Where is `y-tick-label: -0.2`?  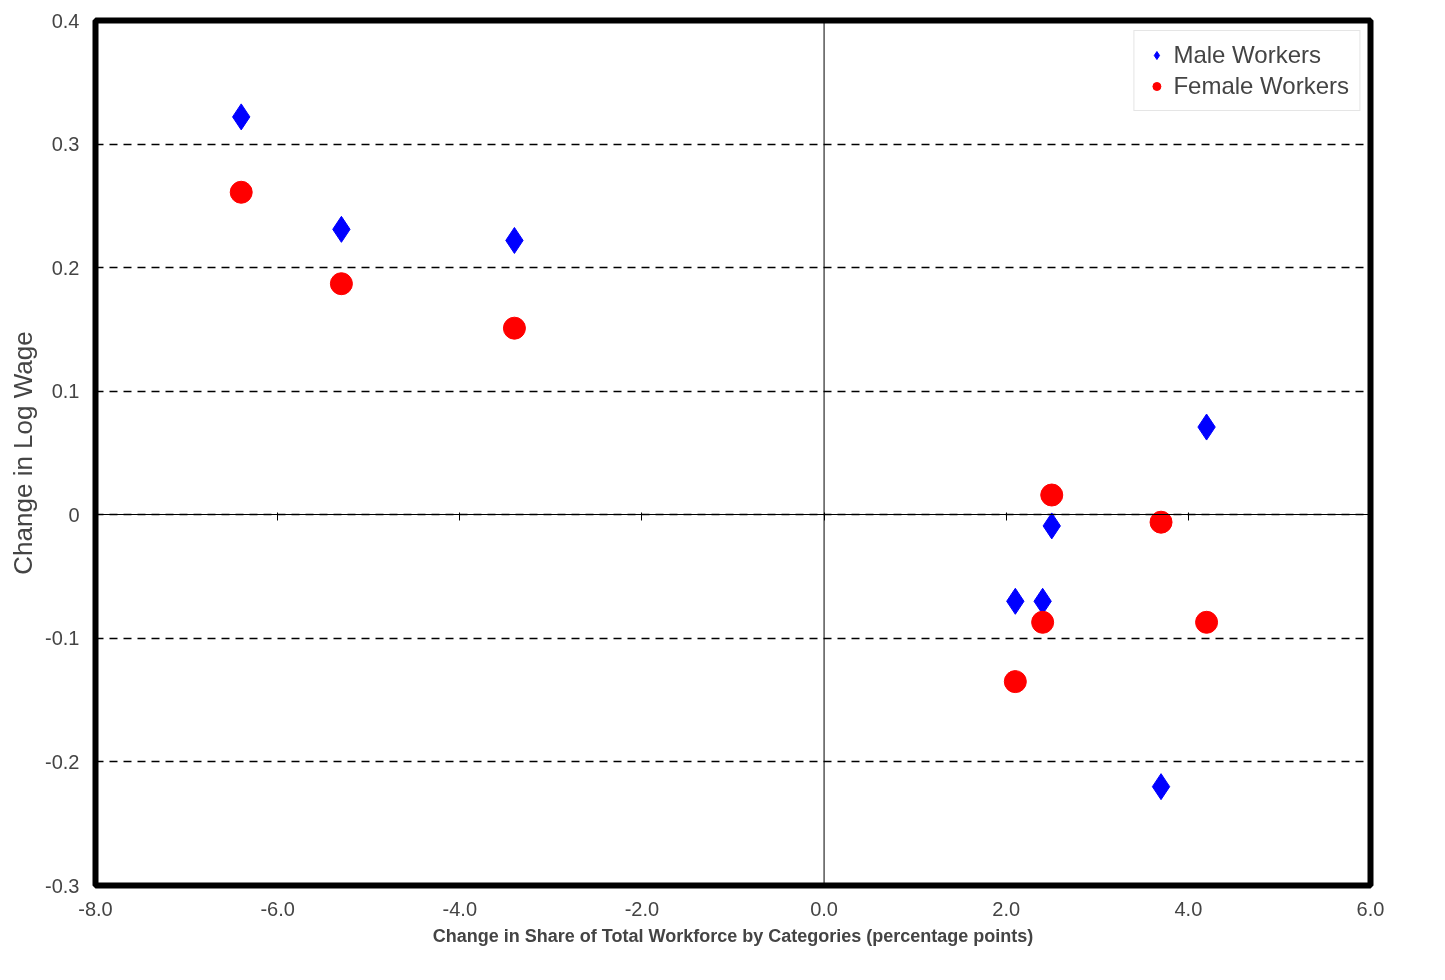
y-tick-label: -0.2 is located at coordinates (62, 761).